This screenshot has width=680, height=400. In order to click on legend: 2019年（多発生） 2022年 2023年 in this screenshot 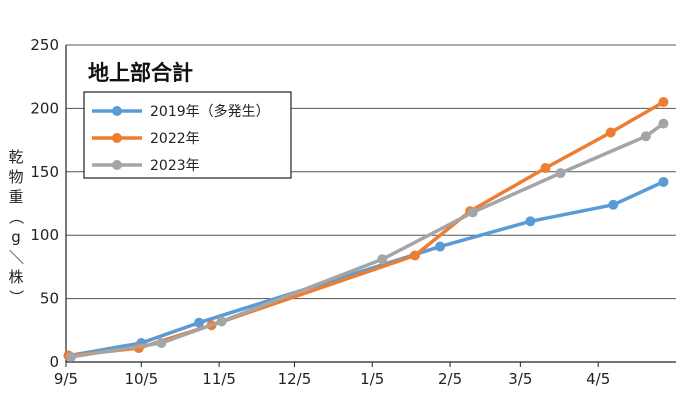, I will do `click(187, 135)`.